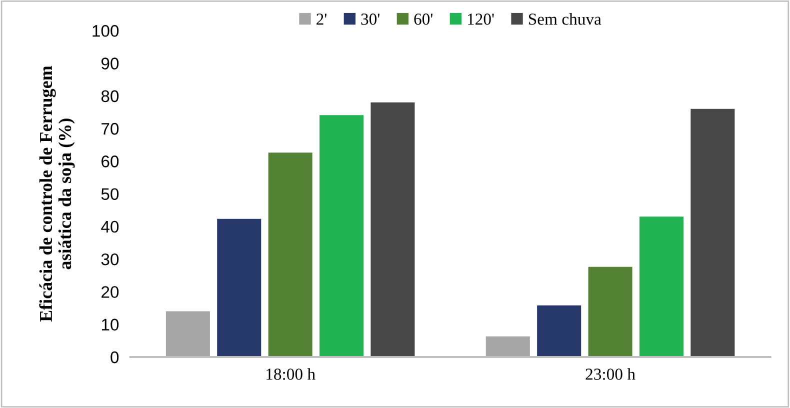  Describe the element at coordinates (565, 19) in the screenshot. I see `legend-label: Sem chuva` at that location.